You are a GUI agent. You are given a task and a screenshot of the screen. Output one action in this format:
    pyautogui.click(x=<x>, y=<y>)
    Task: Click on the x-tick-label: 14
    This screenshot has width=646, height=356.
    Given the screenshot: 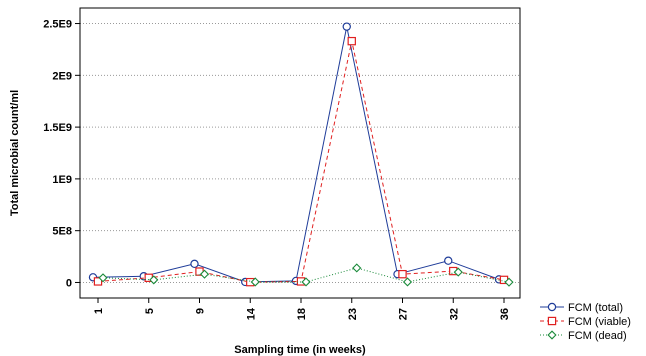 What is the action you would take?
    pyautogui.click(x=251, y=313)
    